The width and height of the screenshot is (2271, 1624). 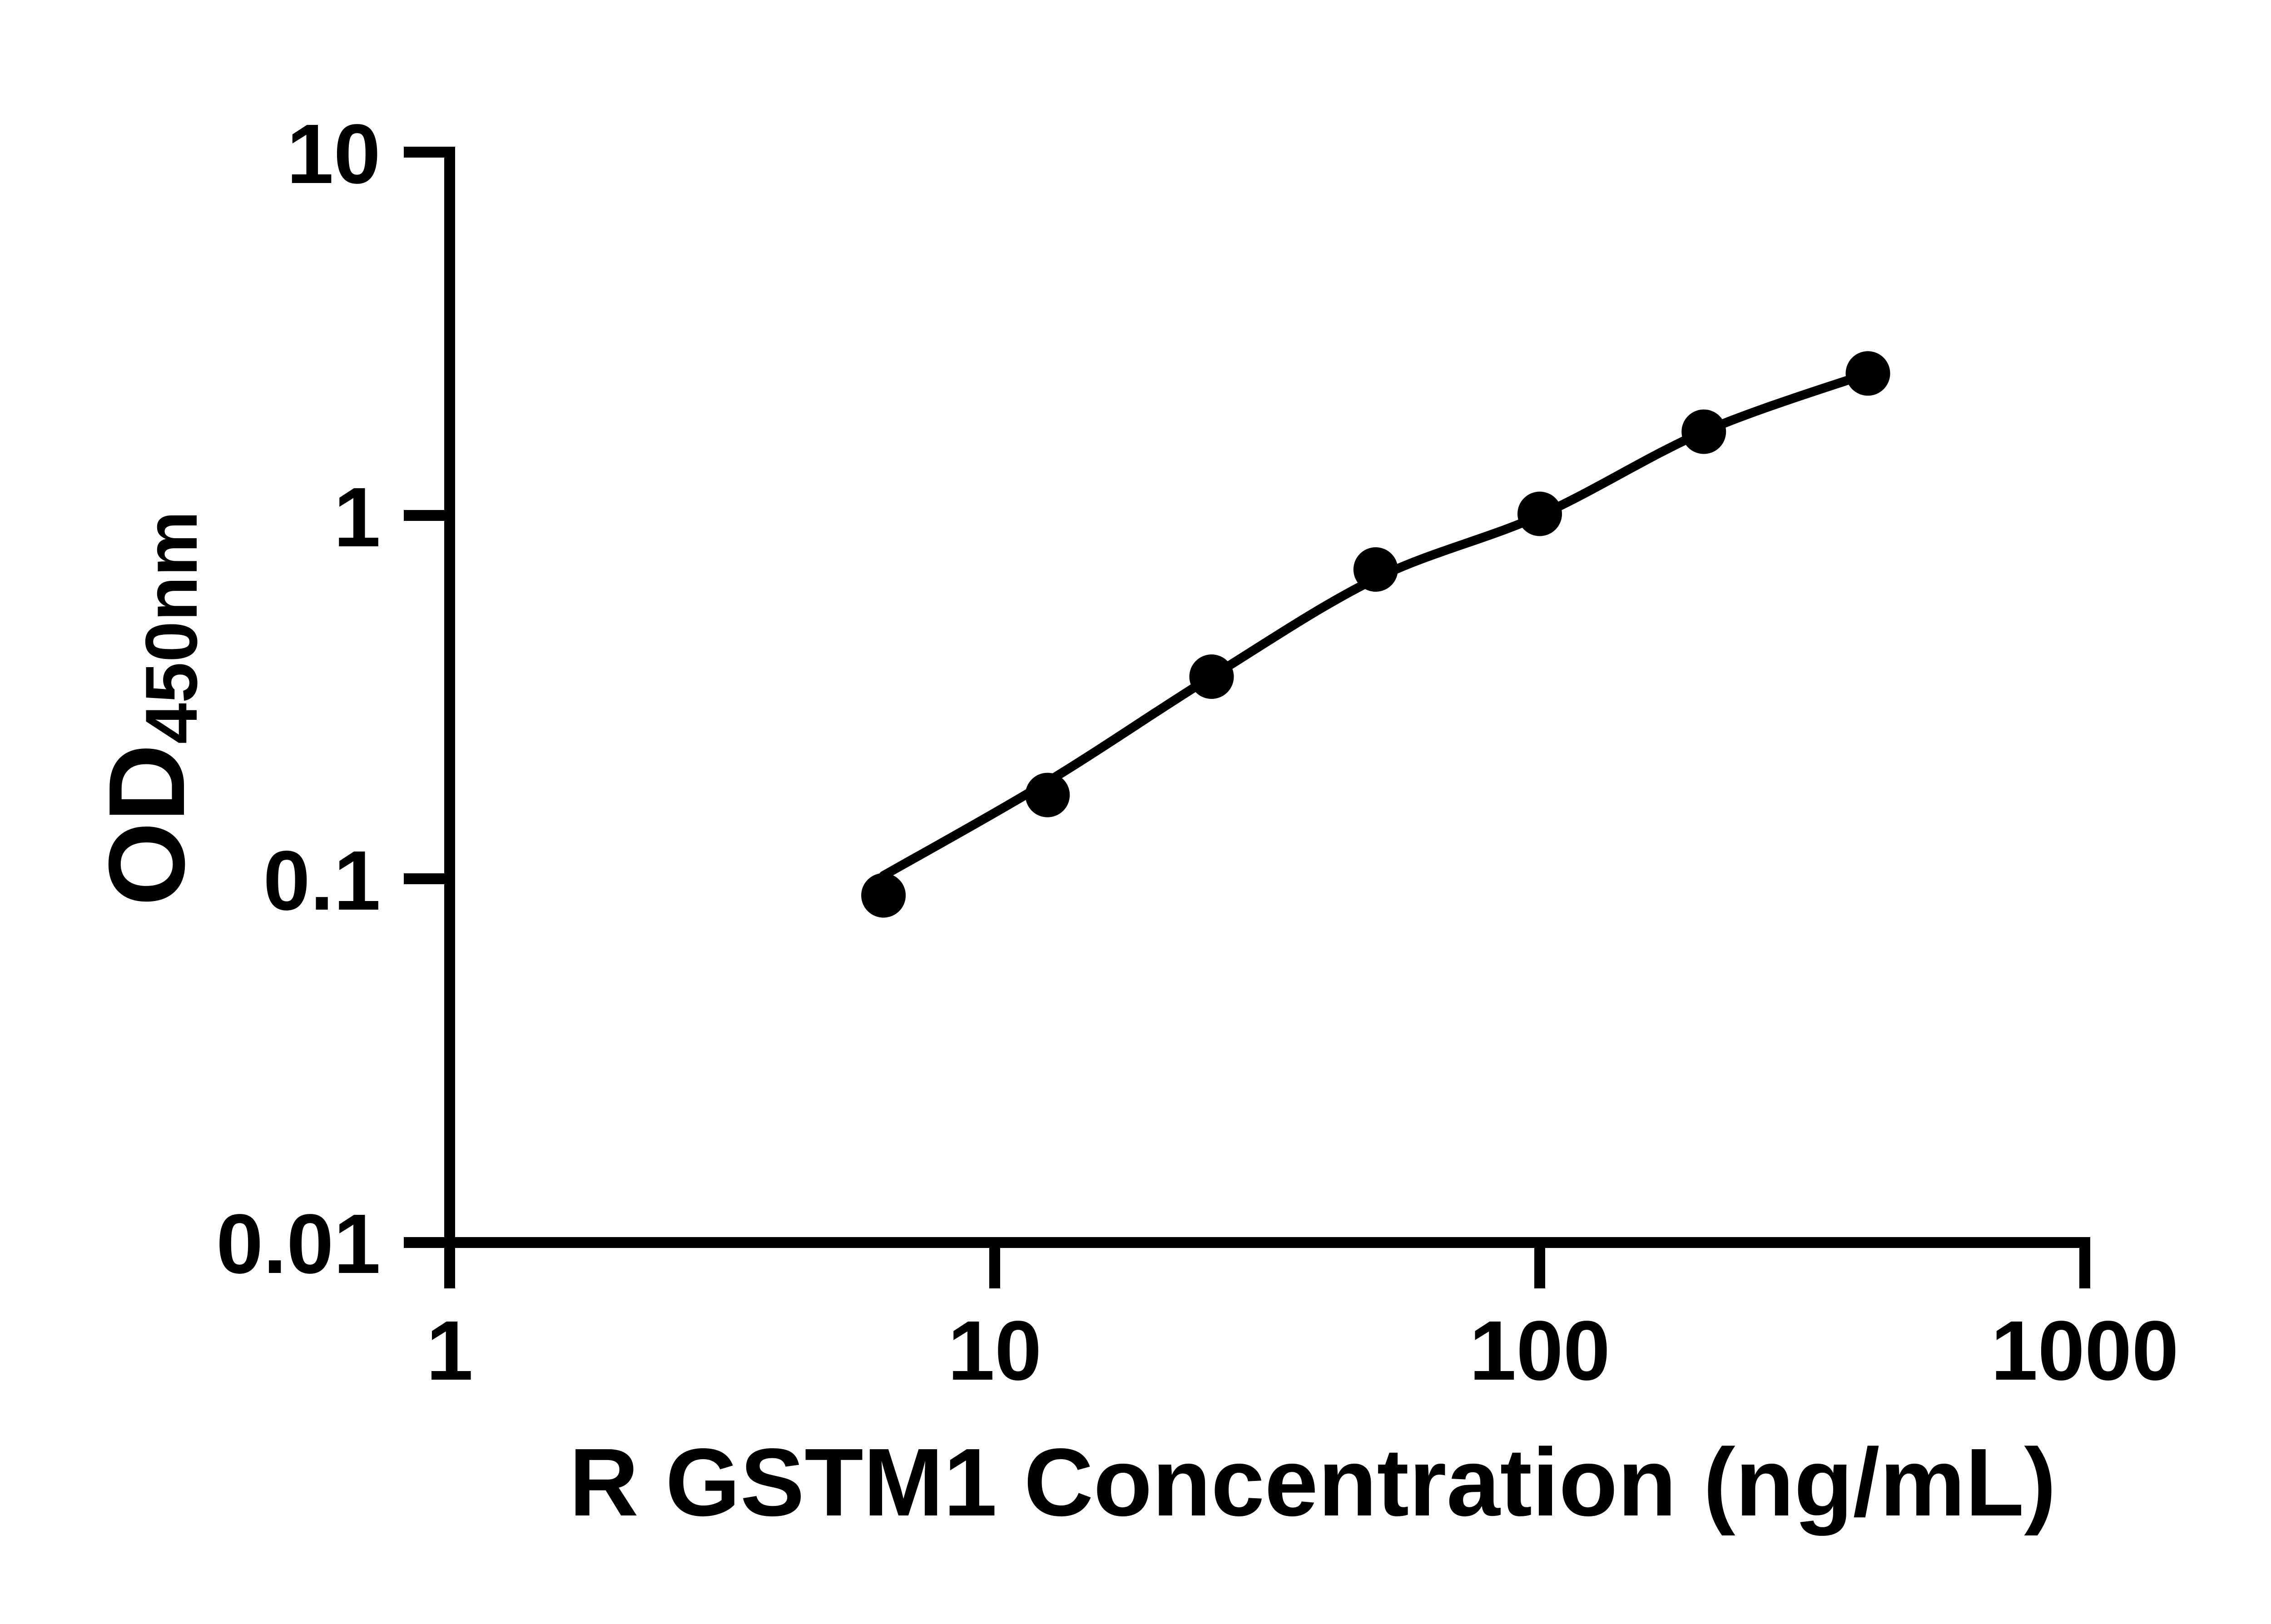 I want to click on y-tick-label: 0.01, so click(x=298, y=1244).